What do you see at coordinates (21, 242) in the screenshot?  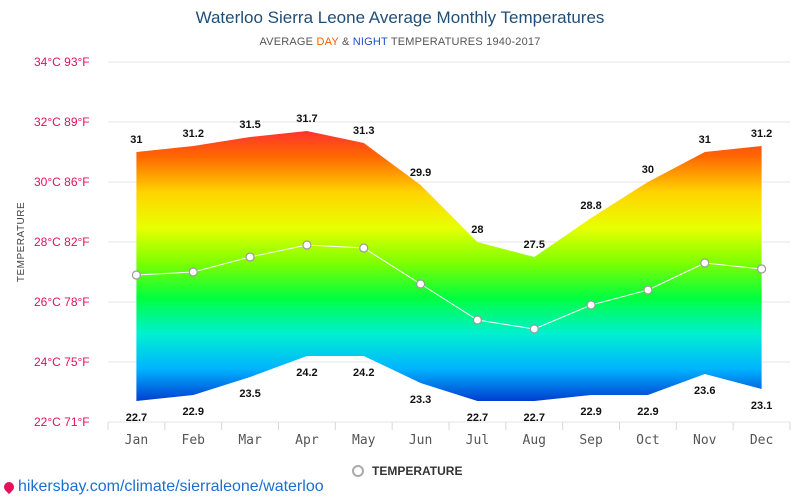 I see `y-axis-label: TEMPERATURE` at bounding box center [21, 242].